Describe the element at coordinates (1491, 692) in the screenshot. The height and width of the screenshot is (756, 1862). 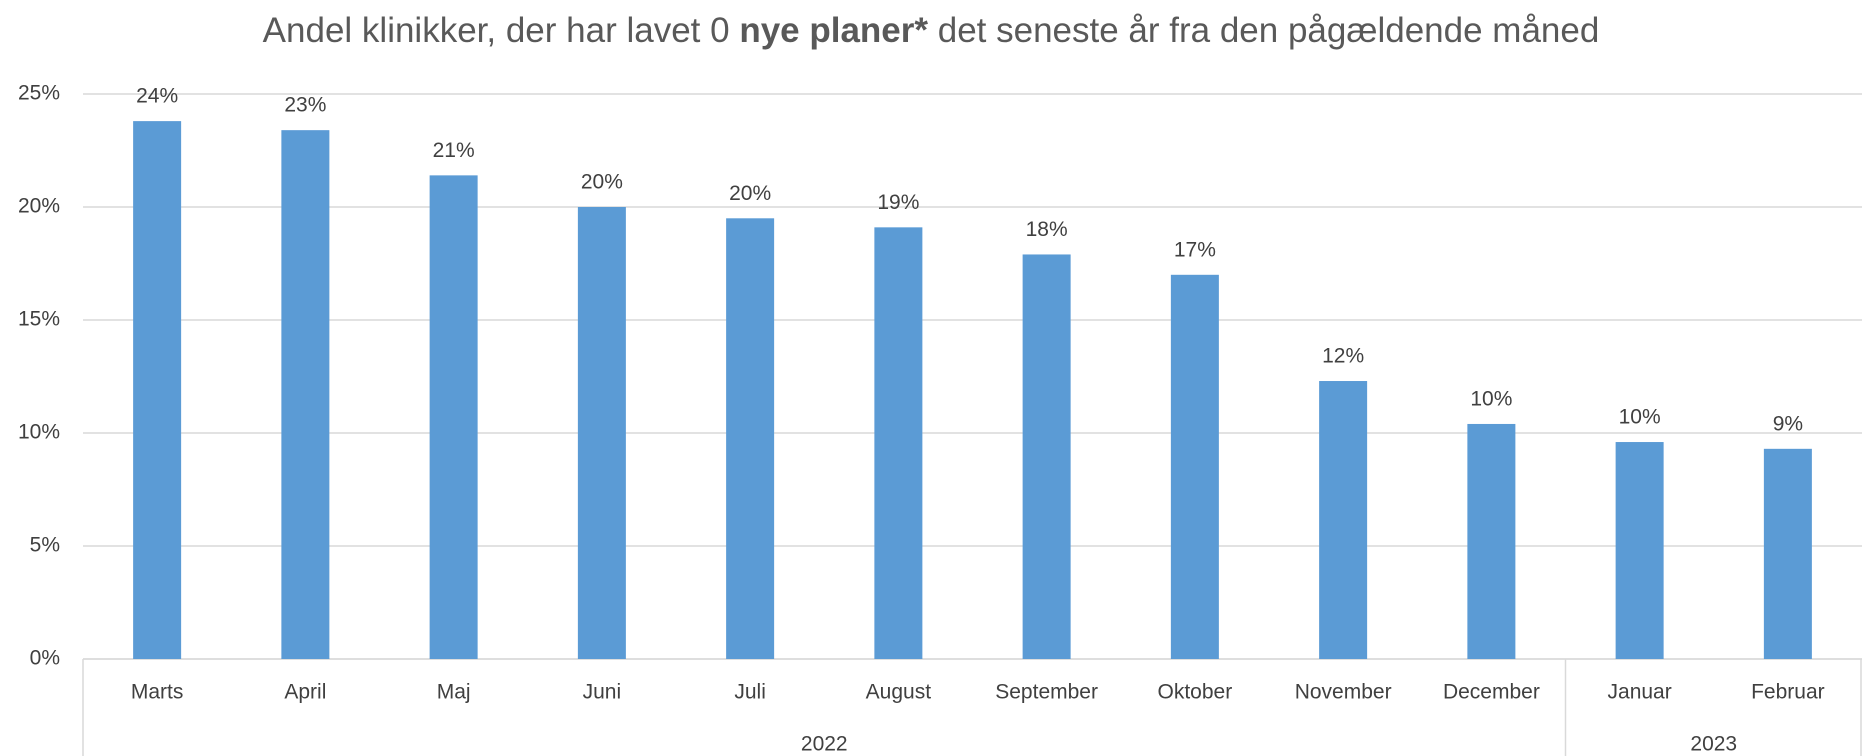
I see `x-tick-label: December` at that location.